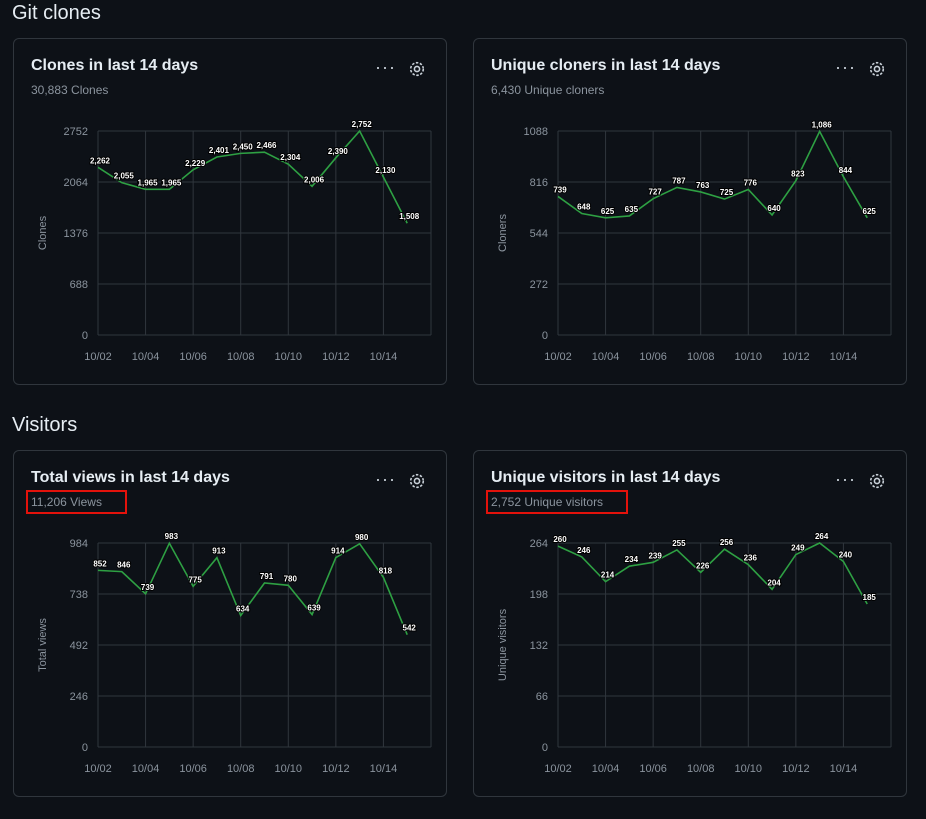 The height and width of the screenshot is (819, 926). What do you see at coordinates (314, 608) in the screenshot?
I see `data-label: 639` at bounding box center [314, 608].